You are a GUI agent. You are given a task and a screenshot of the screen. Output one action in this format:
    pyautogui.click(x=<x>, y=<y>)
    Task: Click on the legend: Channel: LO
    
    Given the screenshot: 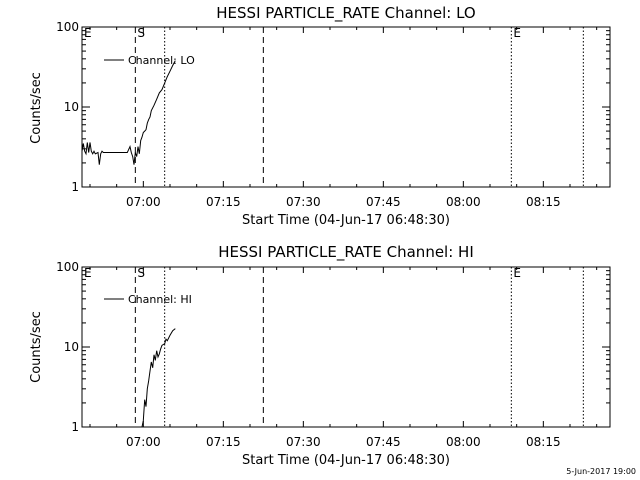 What is the action you would take?
    pyautogui.click(x=149, y=60)
    